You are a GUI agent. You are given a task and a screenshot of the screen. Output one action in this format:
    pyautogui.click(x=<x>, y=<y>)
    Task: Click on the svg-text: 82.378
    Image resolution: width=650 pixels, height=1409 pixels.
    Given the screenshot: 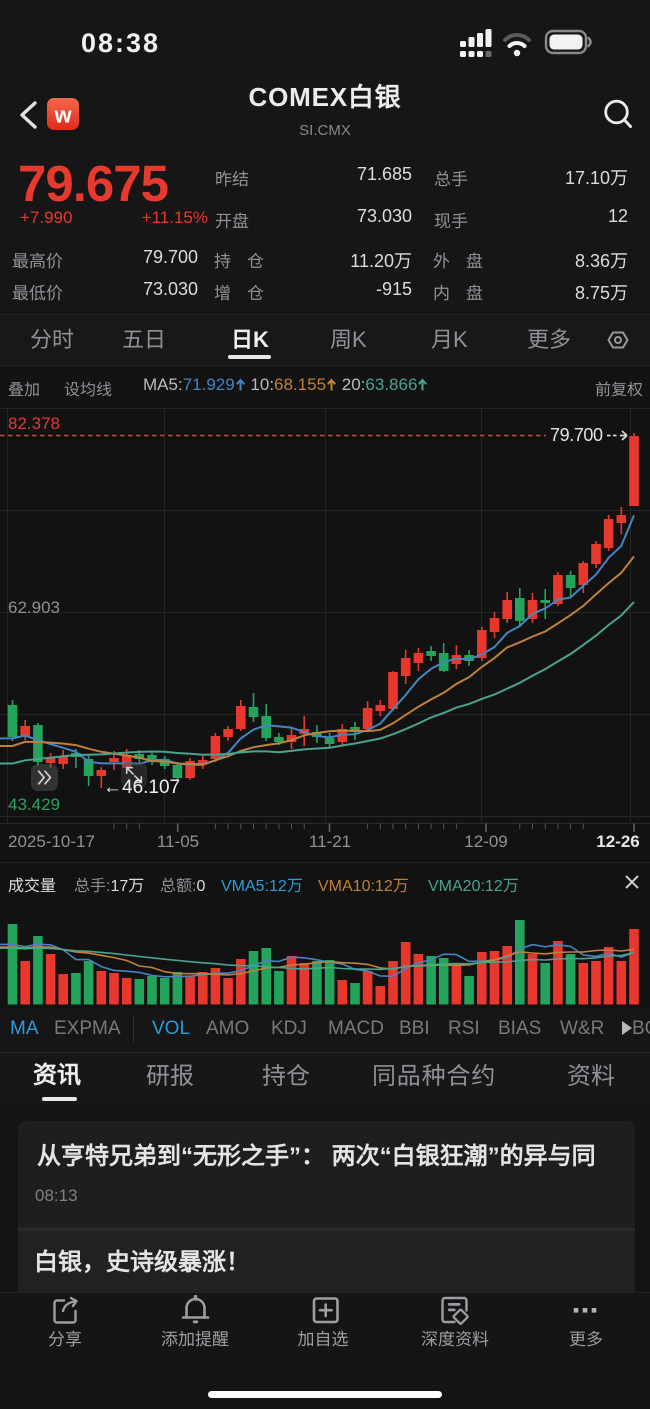 What is the action you would take?
    pyautogui.click(x=34, y=423)
    